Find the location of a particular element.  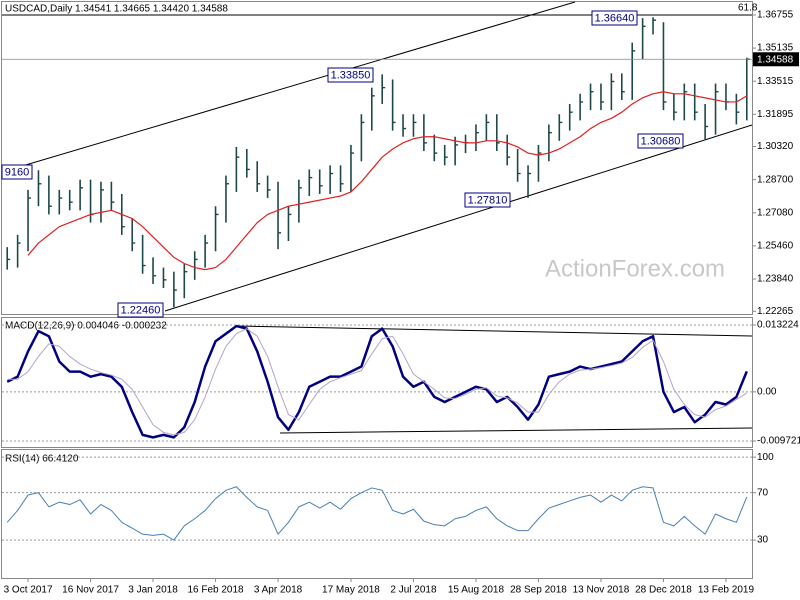

y-tick-label: 1.30320 is located at coordinates (775, 146).